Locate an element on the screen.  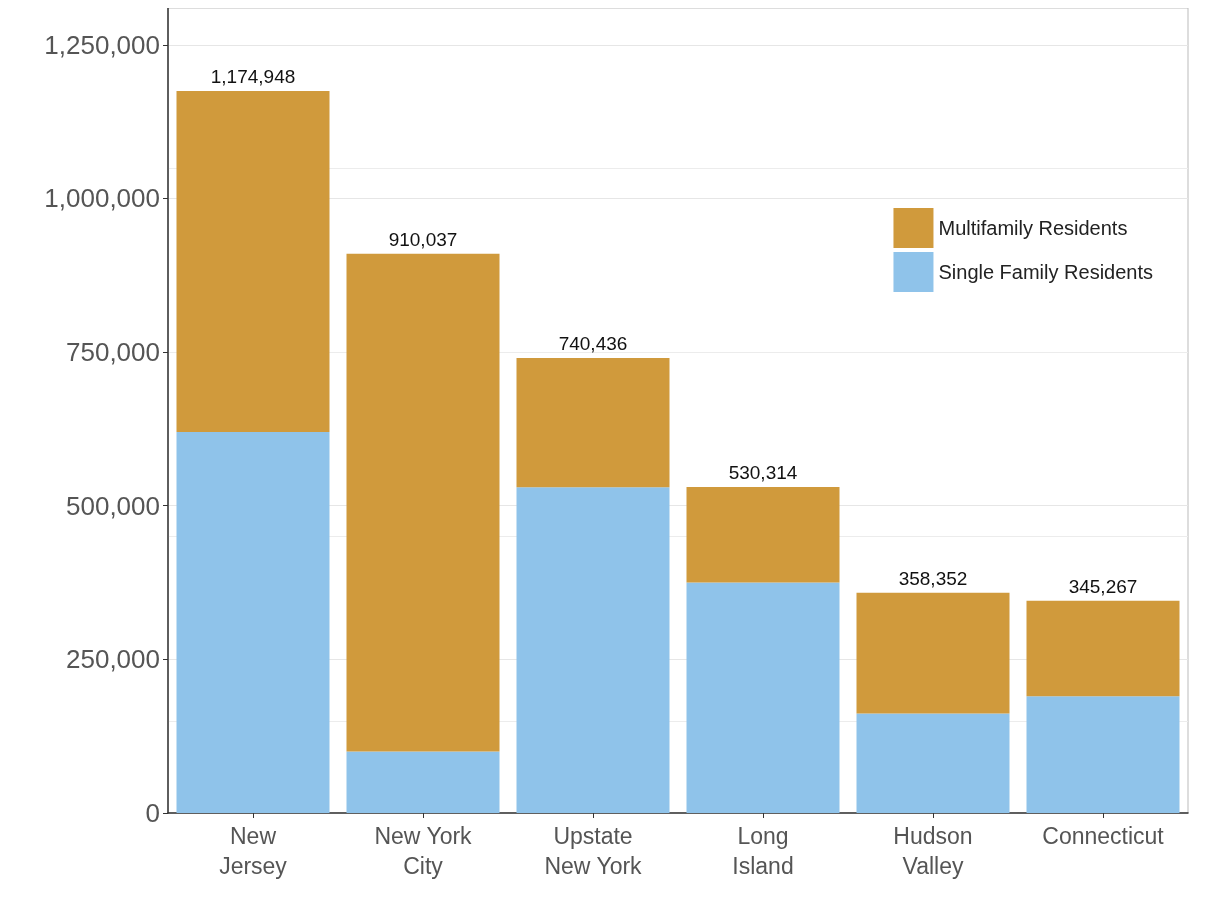
total-label: 530,314 is located at coordinates (763, 473).